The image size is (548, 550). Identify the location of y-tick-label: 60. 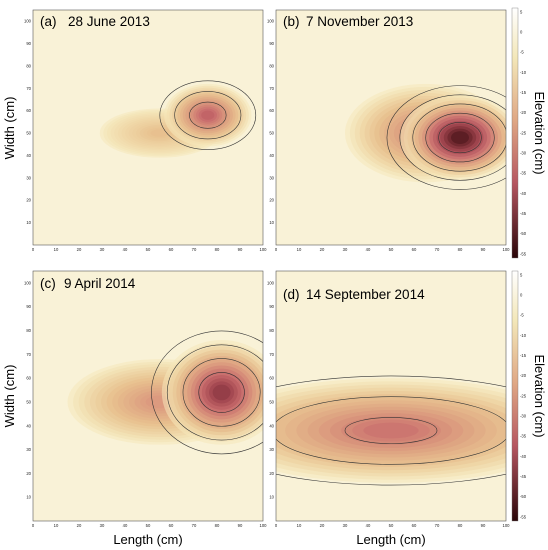
(28, 378).